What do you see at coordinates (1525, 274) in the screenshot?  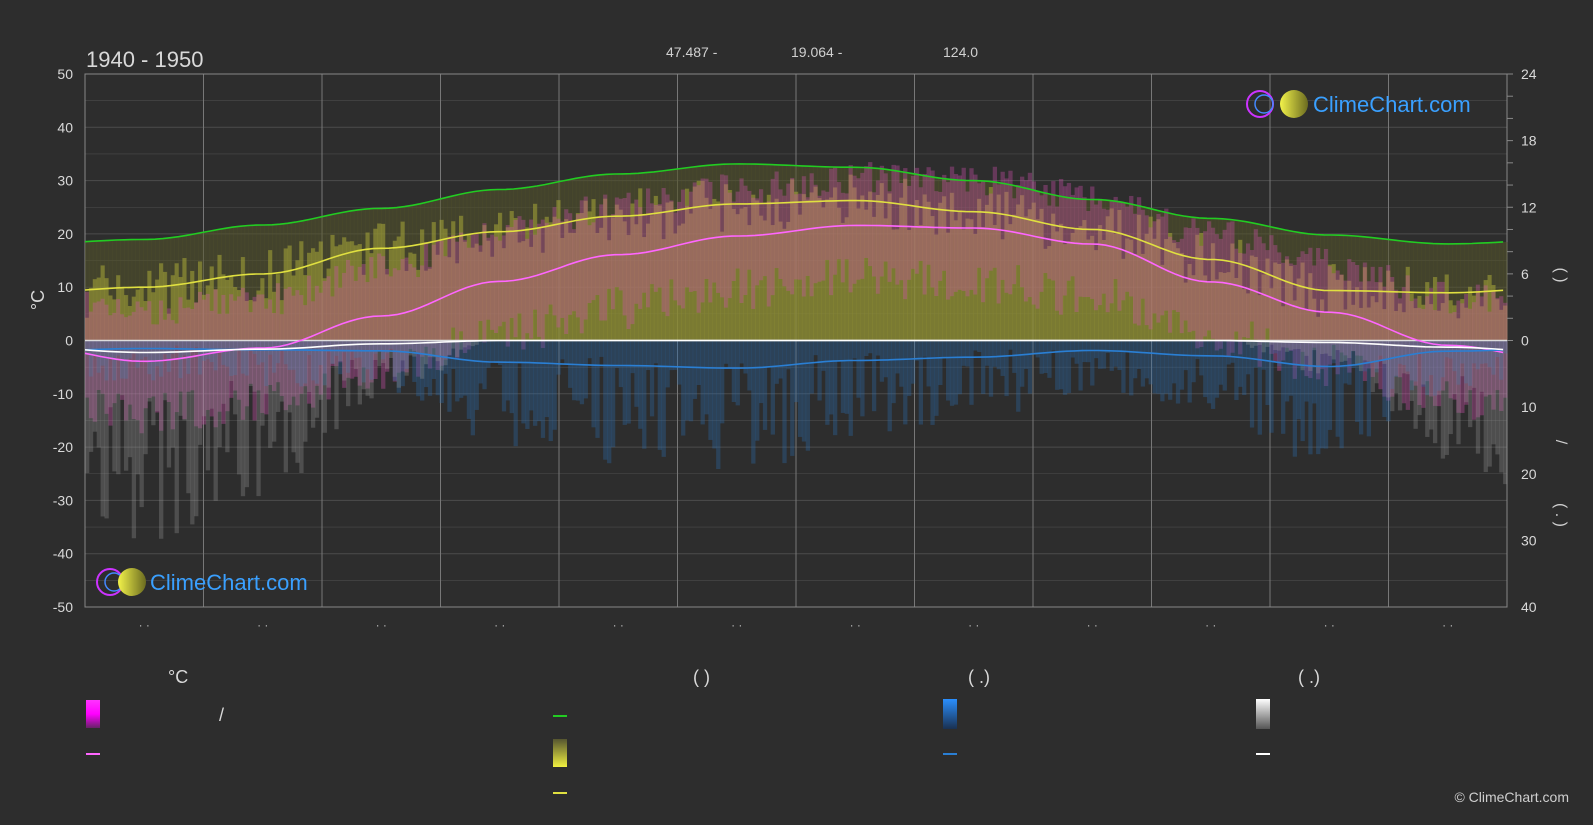 I see `right-top-tick-label: 6` at bounding box center [1525, 274].